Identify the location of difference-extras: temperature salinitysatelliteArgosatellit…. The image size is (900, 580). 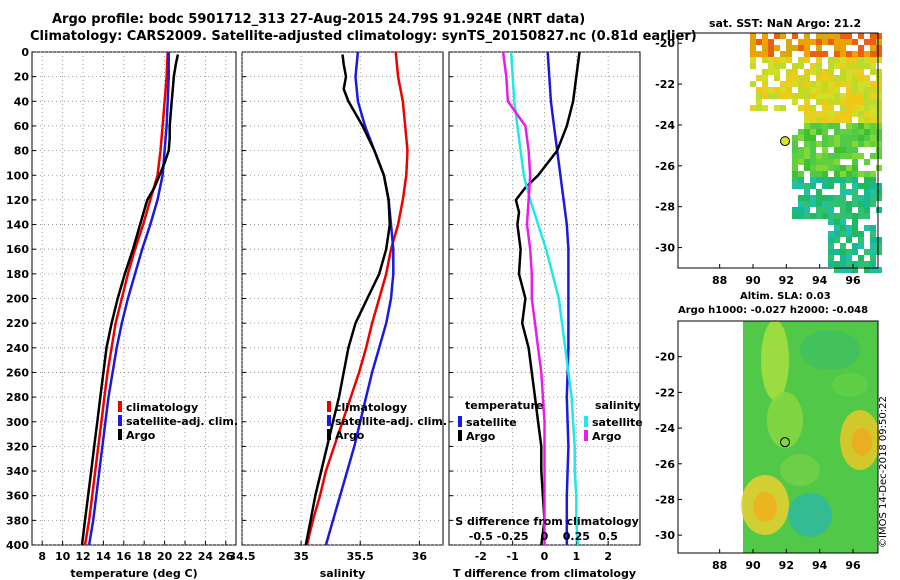
(548, 471).